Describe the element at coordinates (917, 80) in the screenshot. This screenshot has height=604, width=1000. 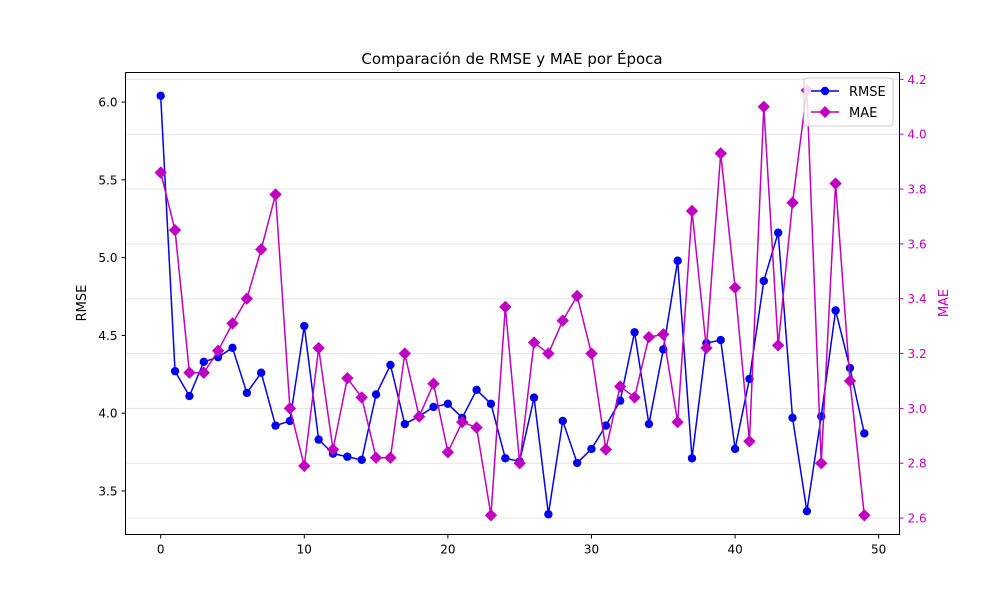
I see `y2-tick-label: 4.2` at that location.